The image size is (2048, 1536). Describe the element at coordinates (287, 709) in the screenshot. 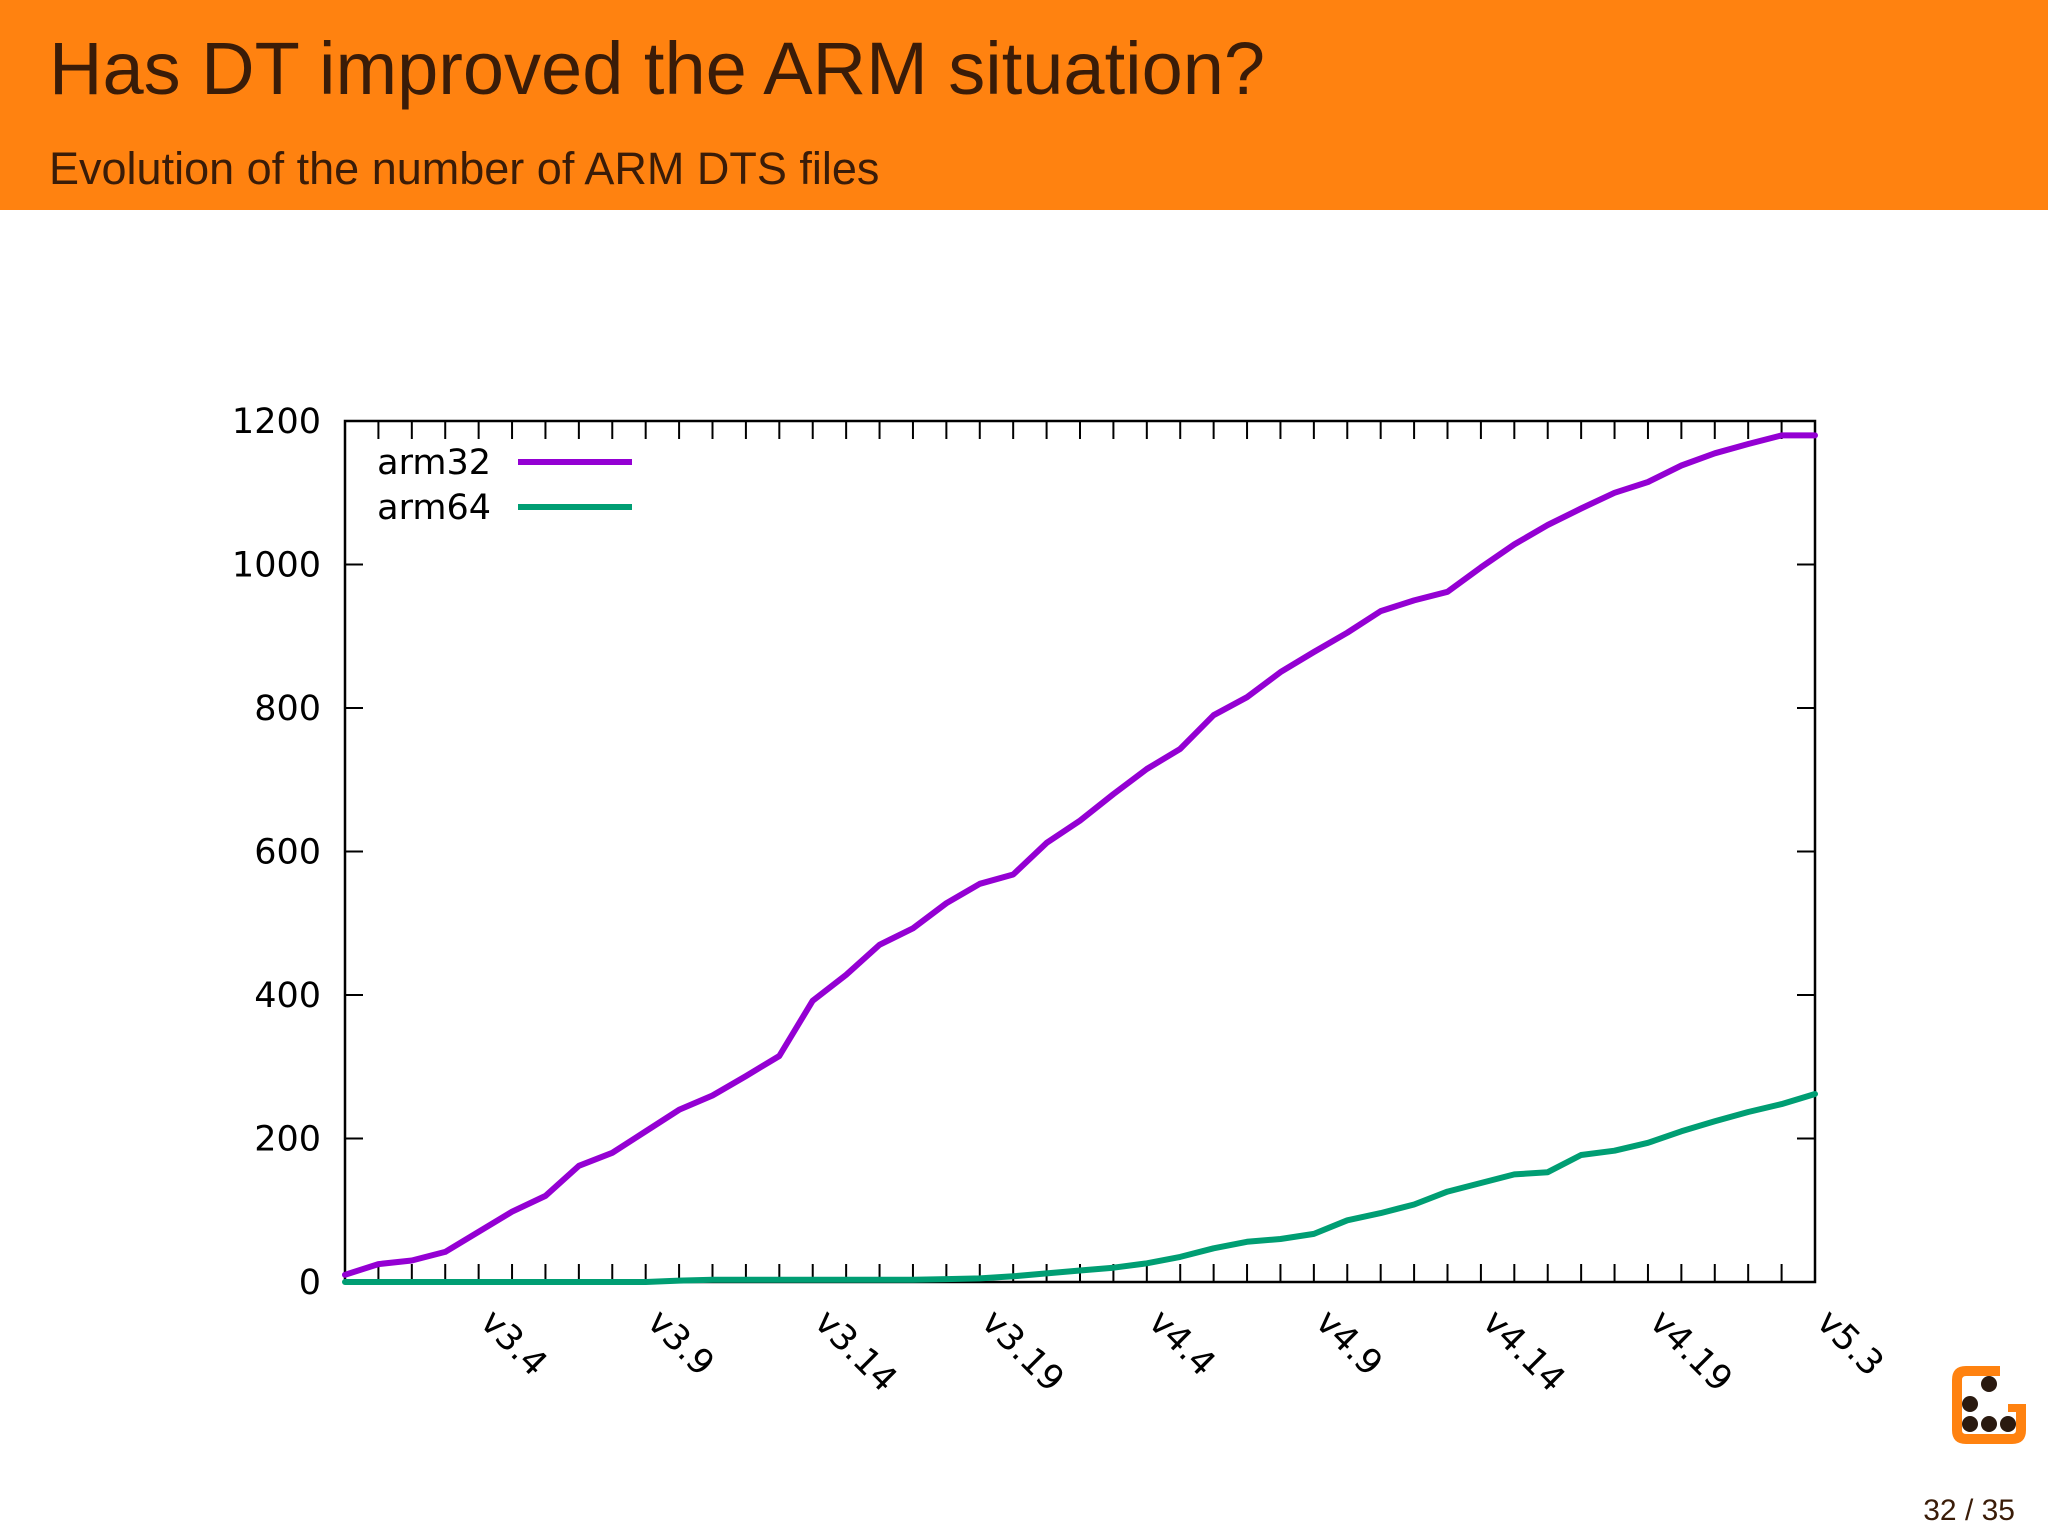

I see `y-tick-label: 800` at that location.